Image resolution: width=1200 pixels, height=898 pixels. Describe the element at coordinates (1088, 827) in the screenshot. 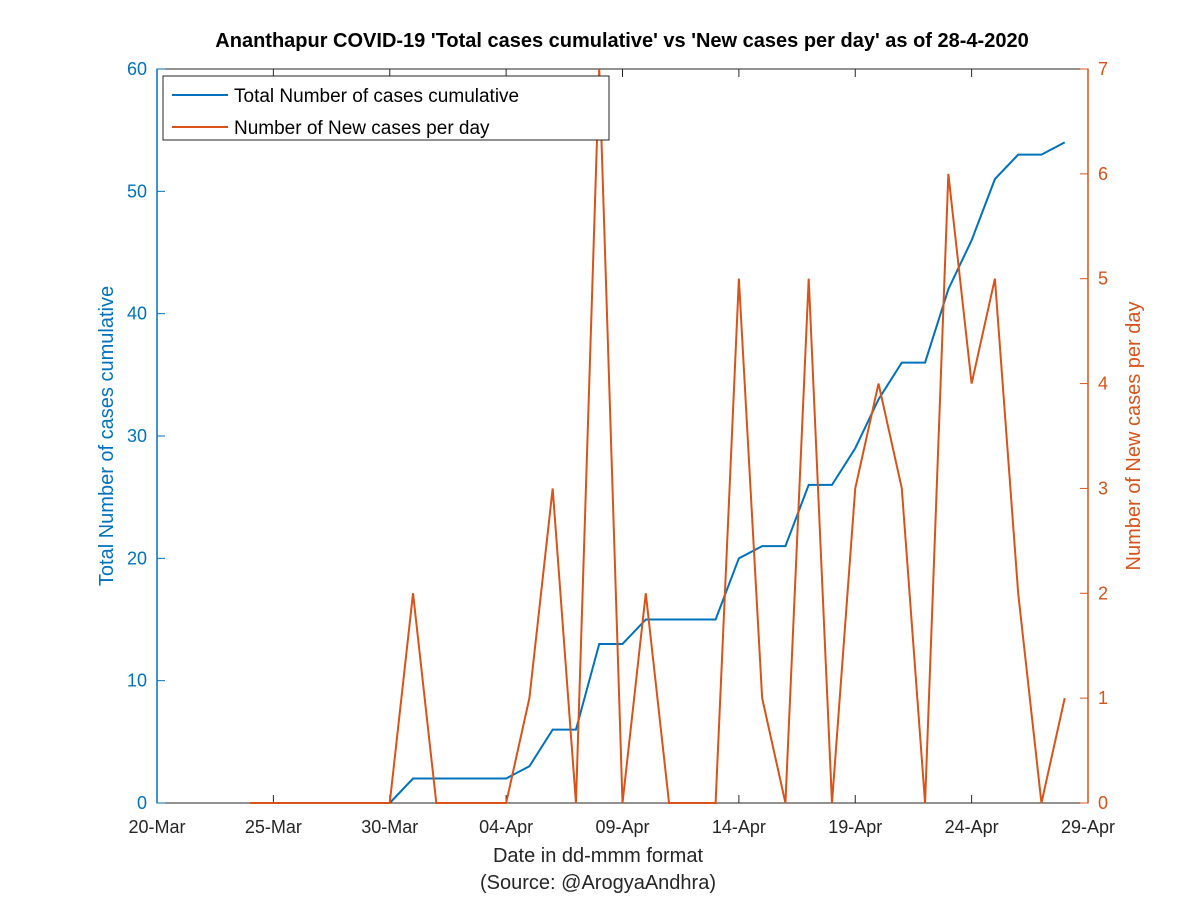

I see `x-tick-label: 29-Apr` at that location.